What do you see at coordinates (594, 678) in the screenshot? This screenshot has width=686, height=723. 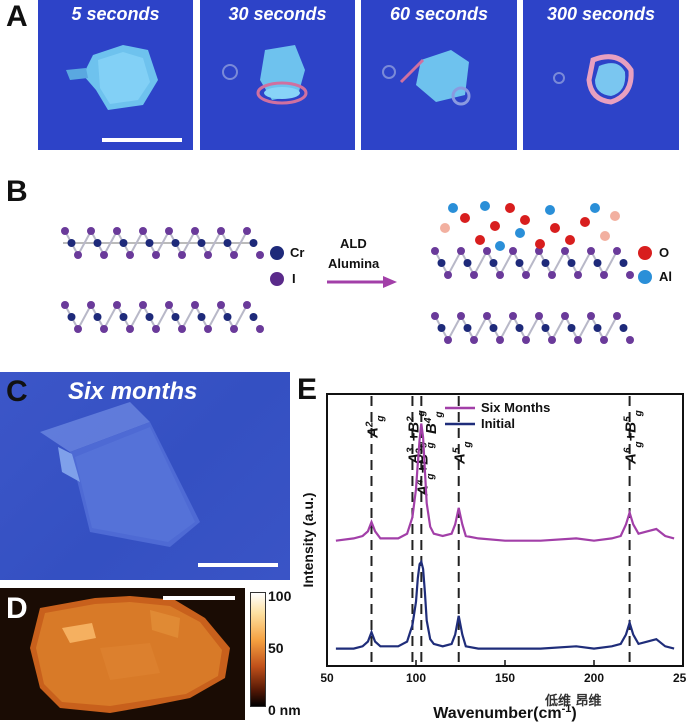 I see `x-tick-label: 200` at bounding box center [594, 678].